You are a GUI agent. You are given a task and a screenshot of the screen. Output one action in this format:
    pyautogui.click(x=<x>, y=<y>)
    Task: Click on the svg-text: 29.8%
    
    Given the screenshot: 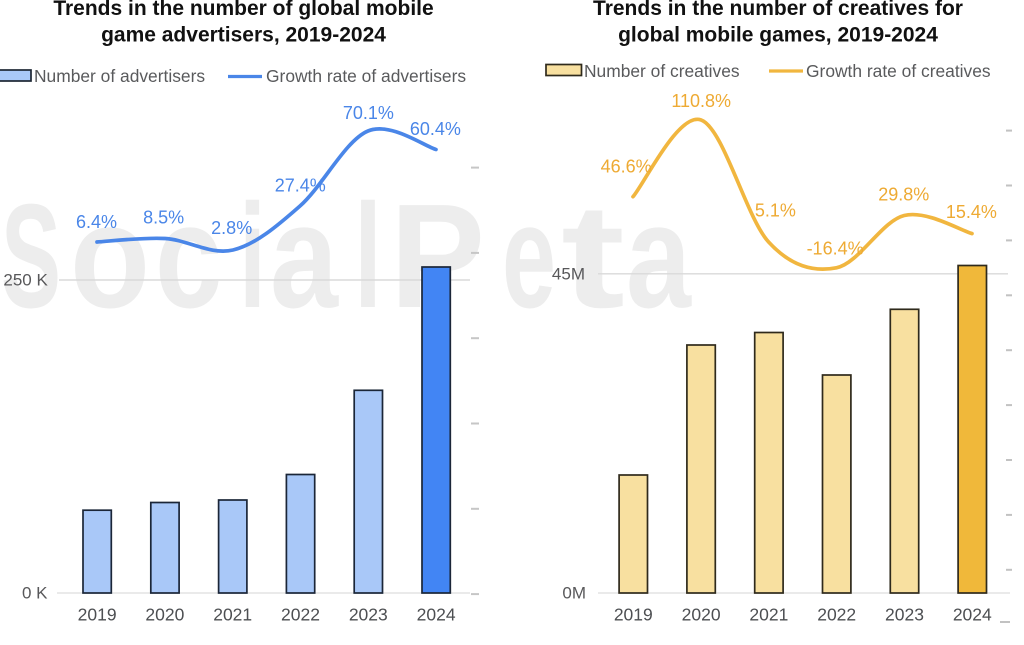 What is the action you would take?
    pyautogui.click(x=903, y=195)
    